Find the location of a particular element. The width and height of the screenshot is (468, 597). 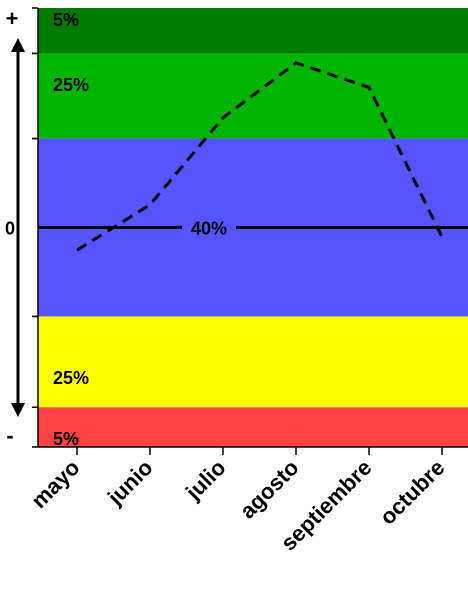

range-arrow-up-head is located at coordinates (18, 45).